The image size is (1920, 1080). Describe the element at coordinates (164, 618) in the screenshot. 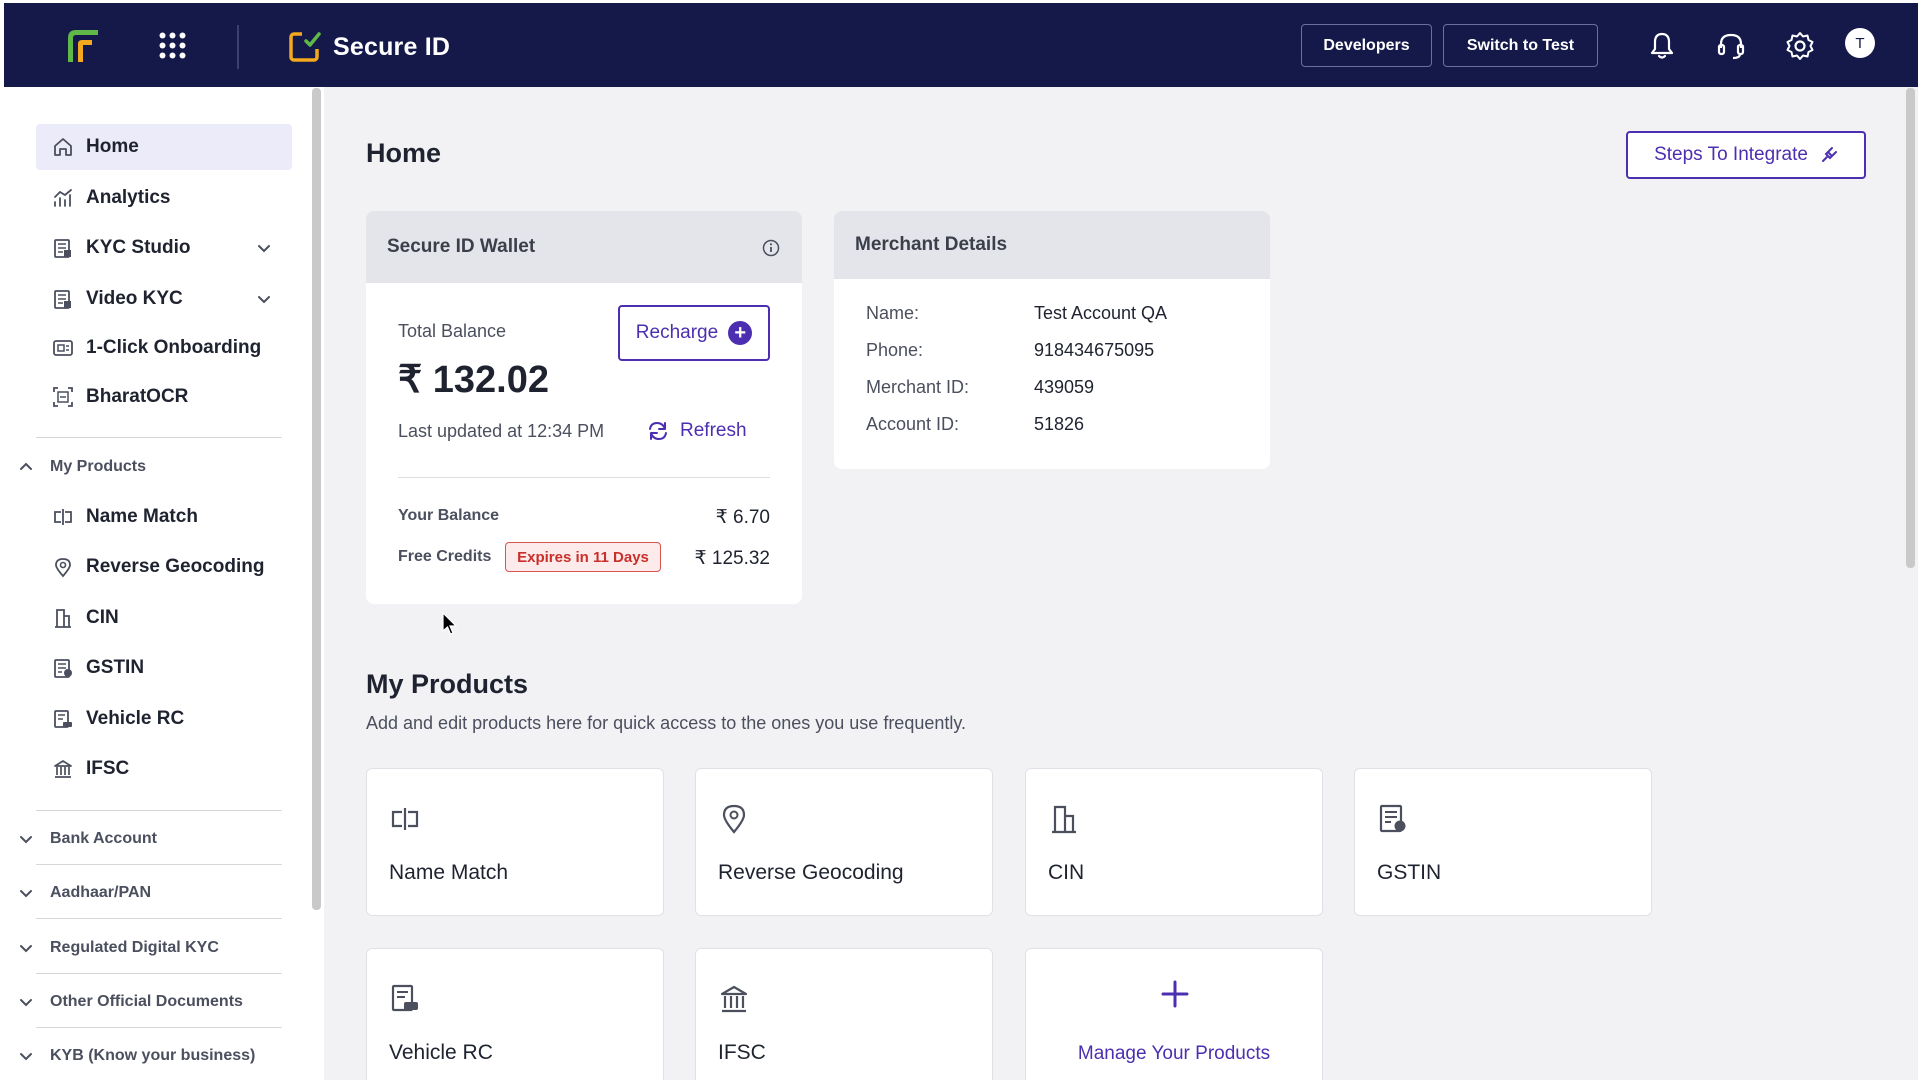

I see `sidebar-item-cin: CIN` at that location.